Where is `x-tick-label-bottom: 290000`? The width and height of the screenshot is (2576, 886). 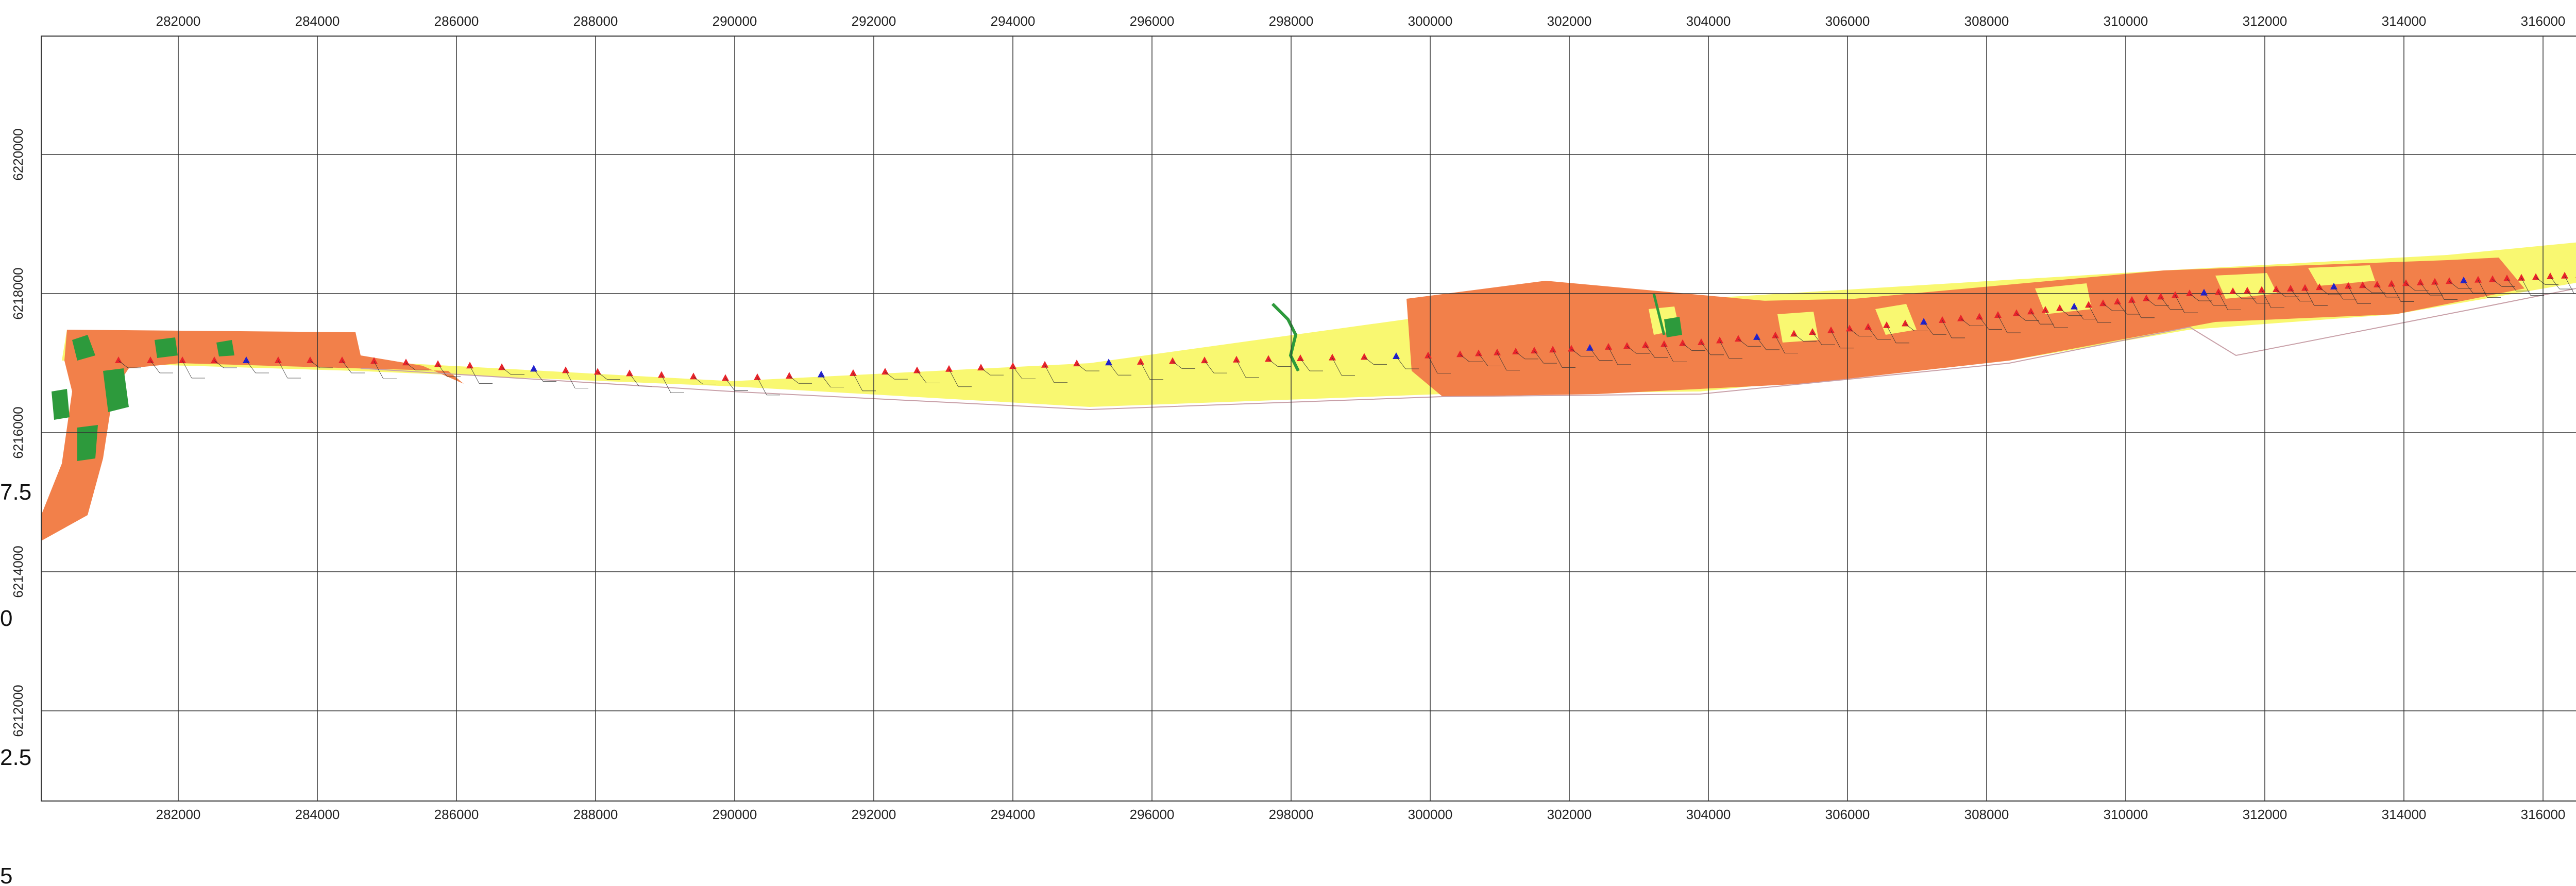 x-tick-label-bottom: 290000 is located at coordinates (735, 814).